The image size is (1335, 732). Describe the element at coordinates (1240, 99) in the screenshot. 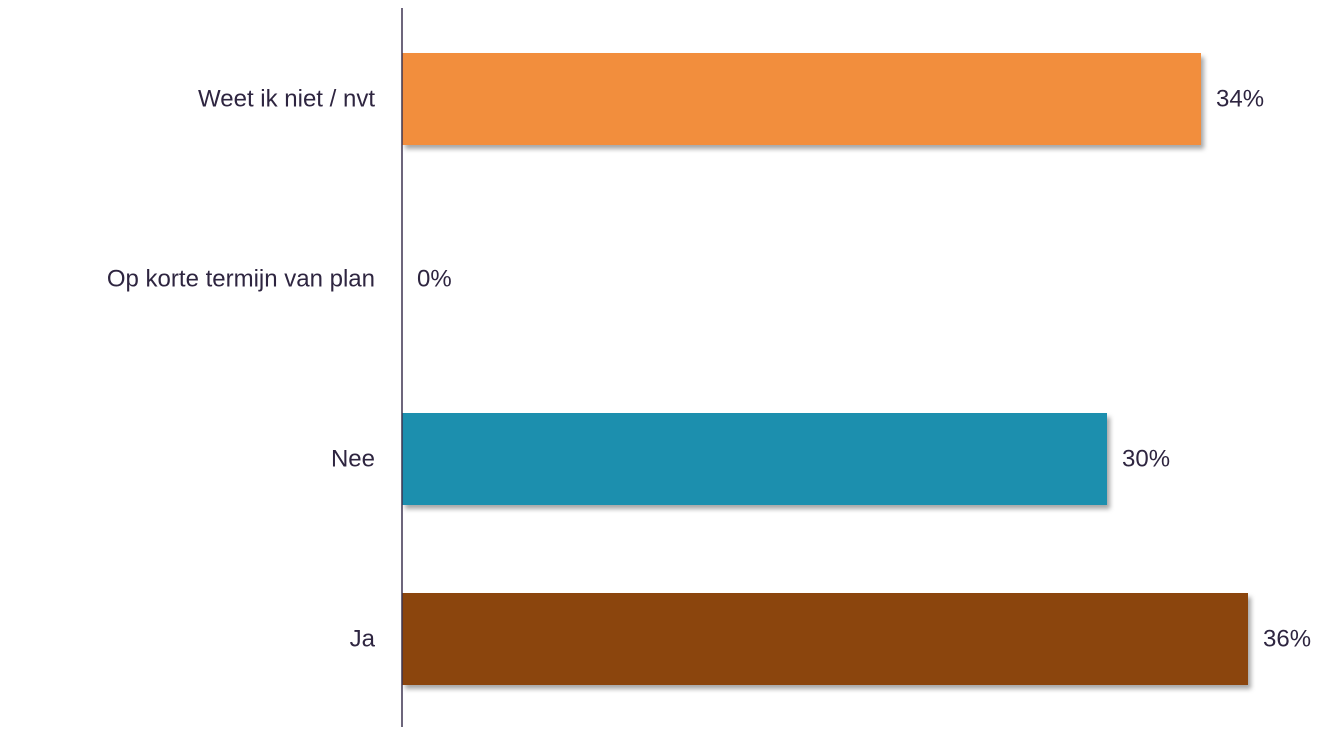

I see `value-label-0: 34%` at that location.